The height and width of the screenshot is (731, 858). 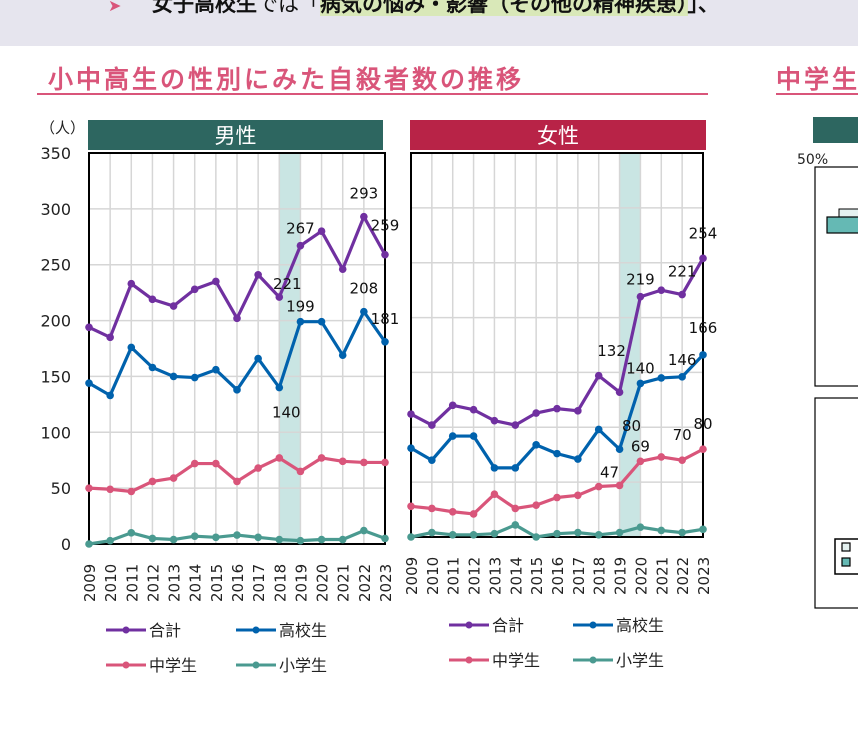 I want to click on x-tick-label: 2015, so click(x=217, y=583).